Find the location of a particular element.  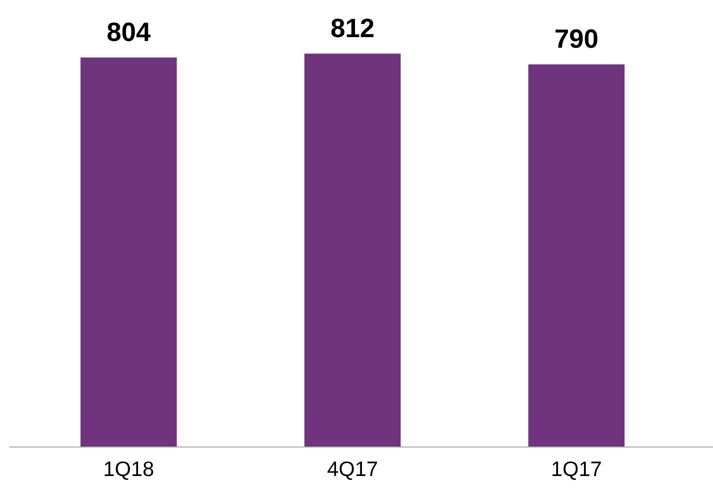

data-label: 804 is located at coordinates (129, 32).